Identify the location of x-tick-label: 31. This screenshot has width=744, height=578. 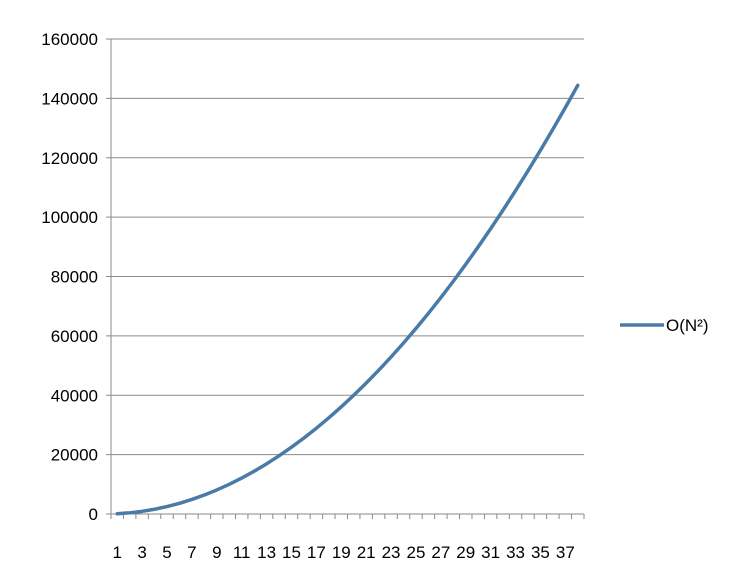
(490, 552).